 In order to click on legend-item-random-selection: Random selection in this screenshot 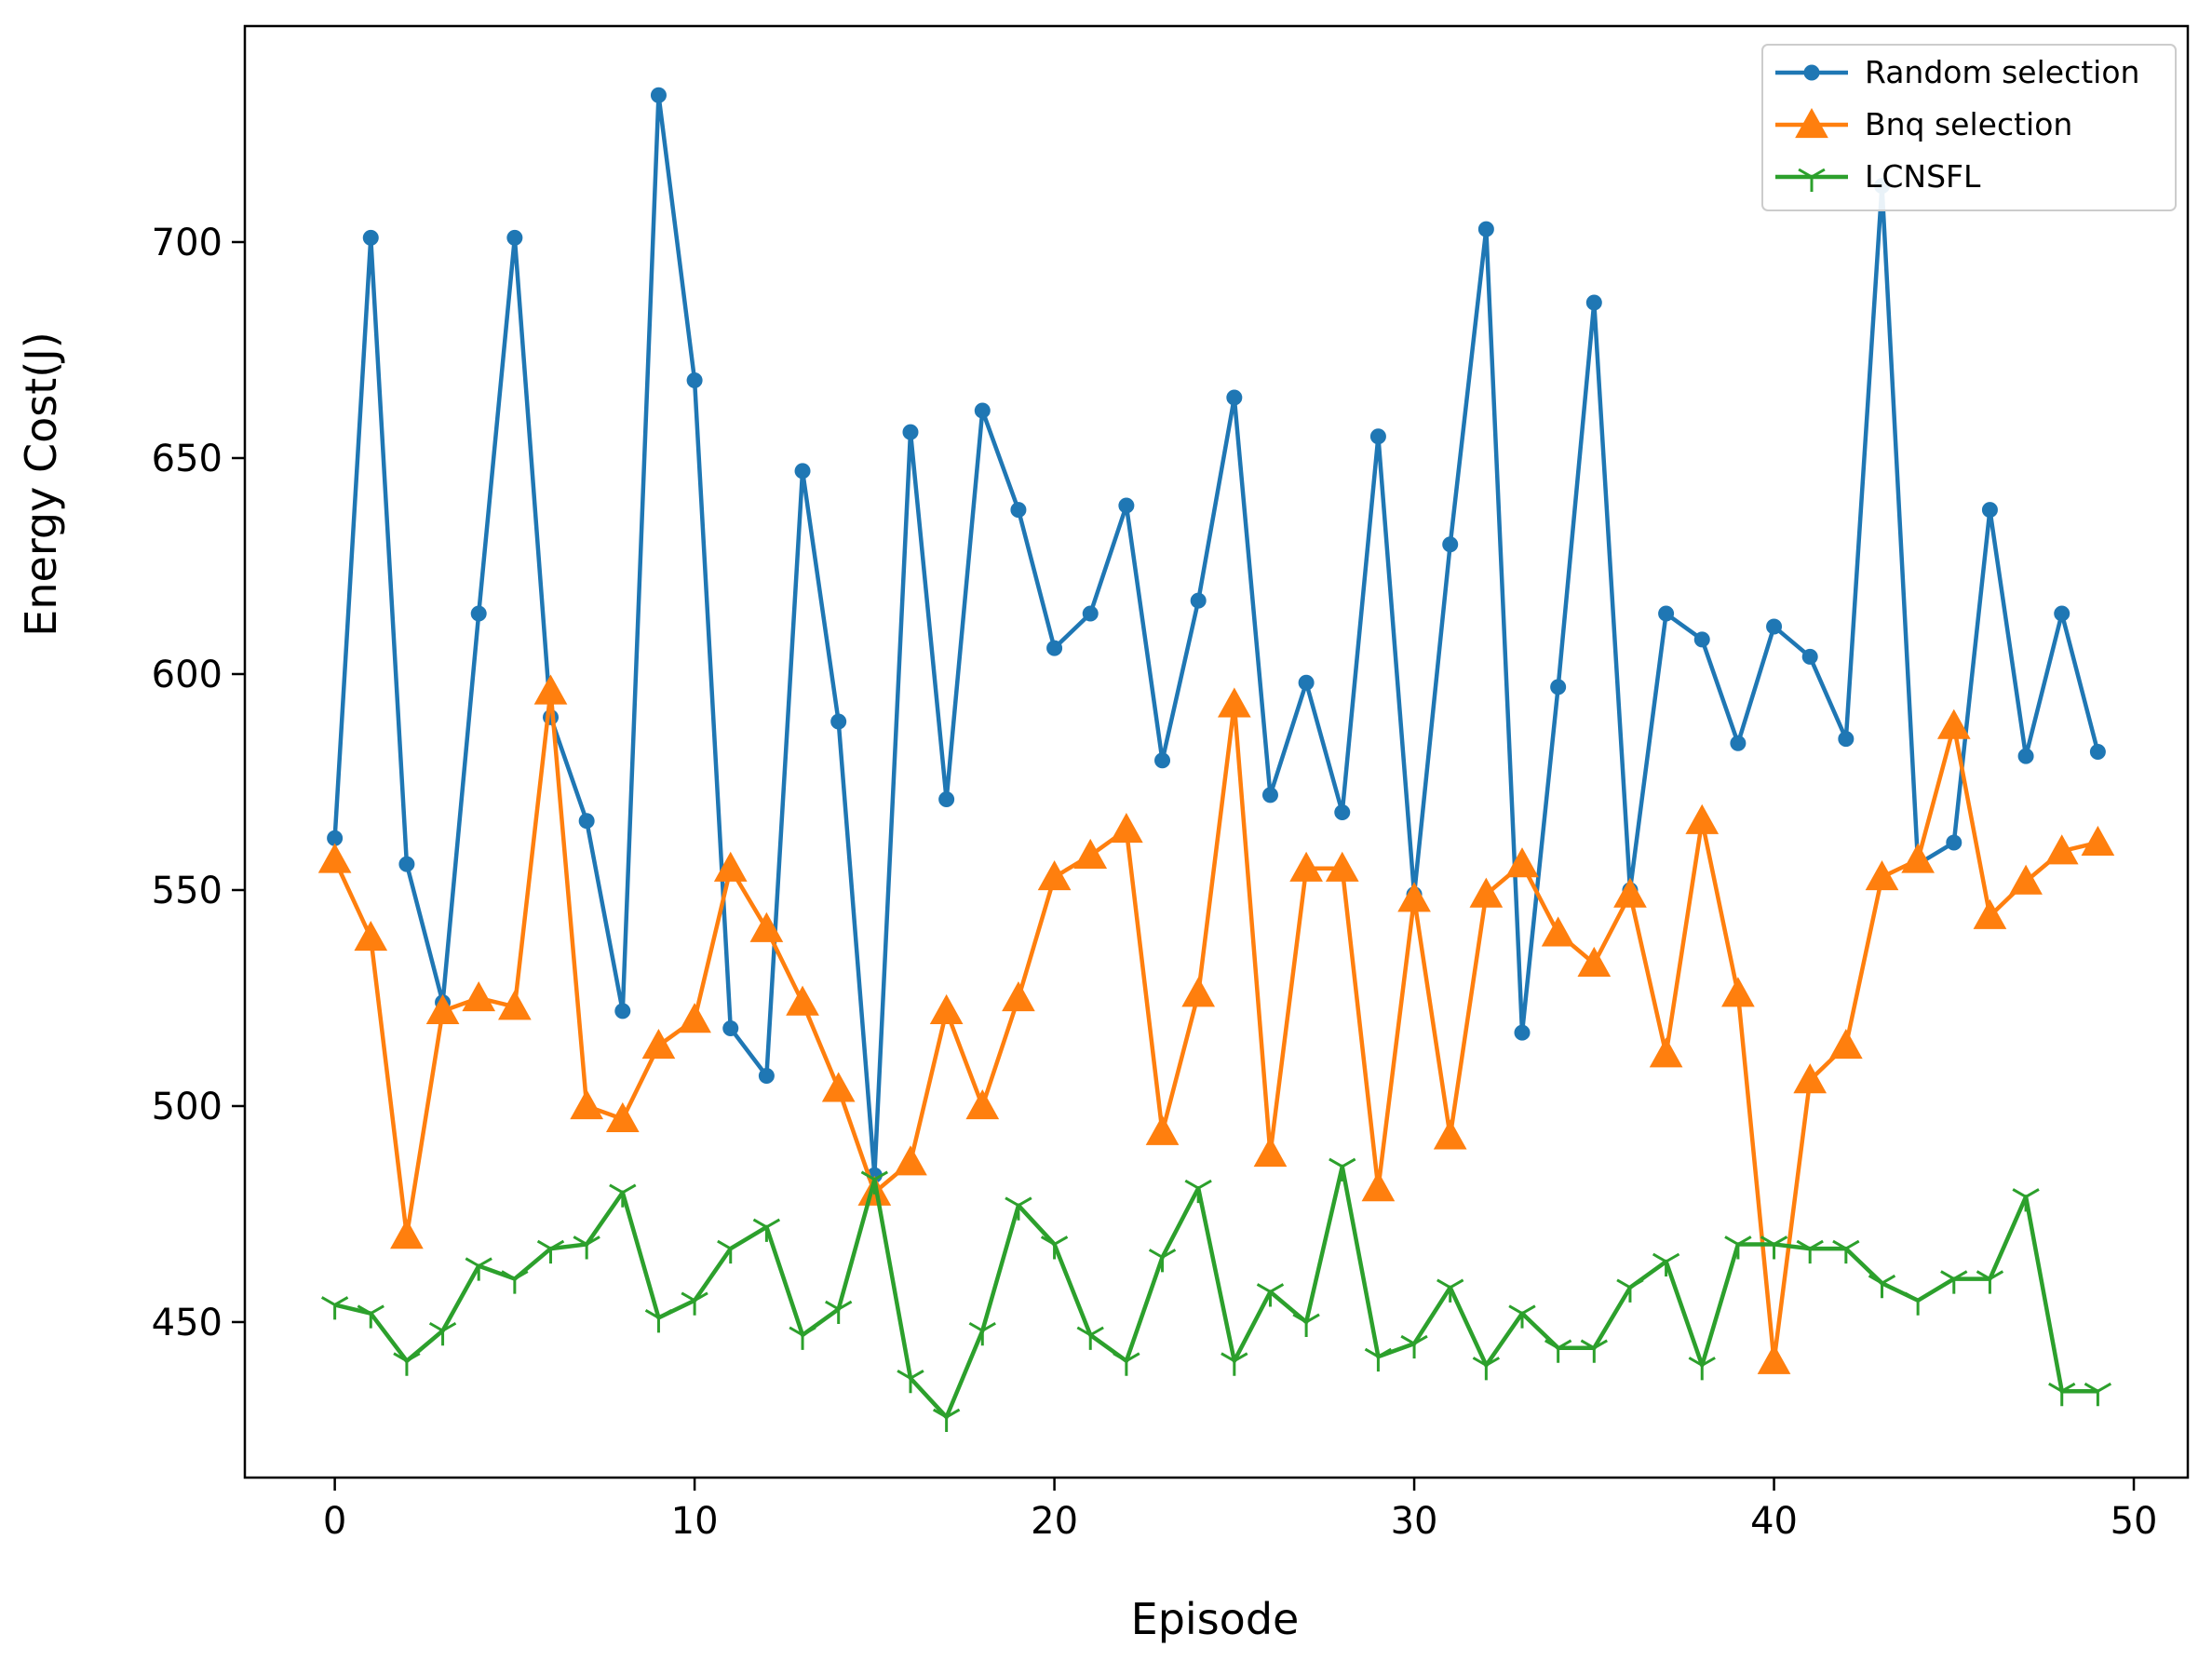, I will do `click(1957, 72)`.